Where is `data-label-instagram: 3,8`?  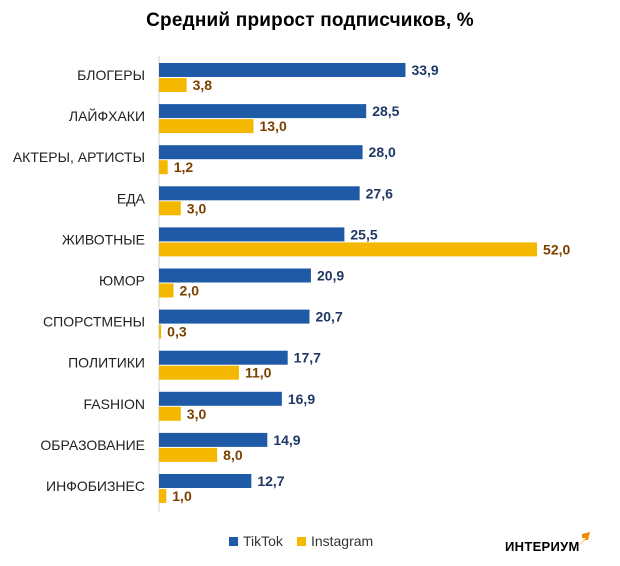 data-label-instagram: 3,8 is located at coordinates (203, 85).